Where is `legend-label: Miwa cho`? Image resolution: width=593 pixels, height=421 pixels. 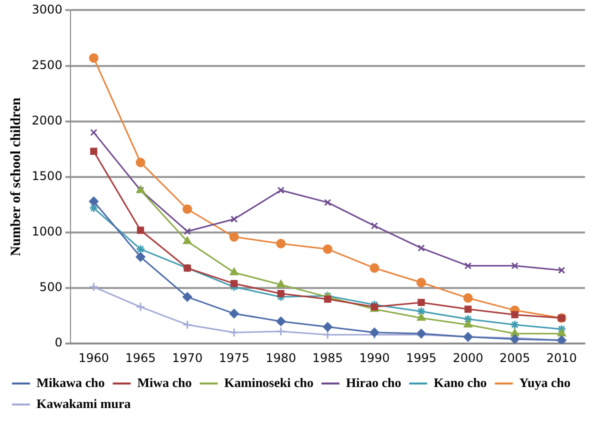 legend-label: Miwa cho is located at coordinates (164, 382).